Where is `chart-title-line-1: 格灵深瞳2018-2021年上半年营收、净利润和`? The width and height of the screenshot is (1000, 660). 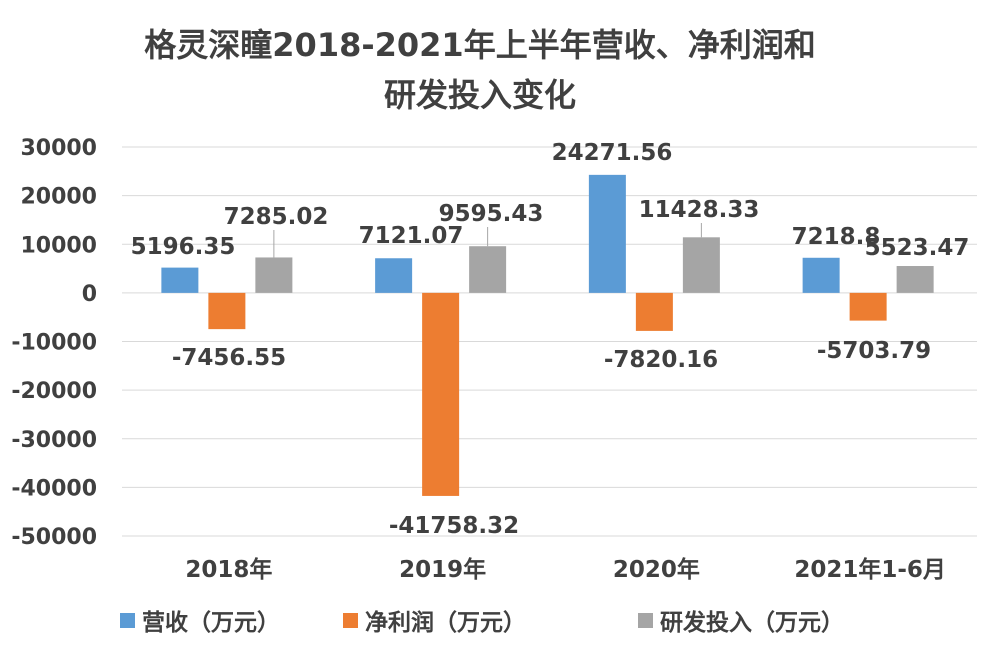
chart-title-line-1: 格灵深瞳2018-2021年上半年营收、净利润和 is located at coordinates (480, 45).